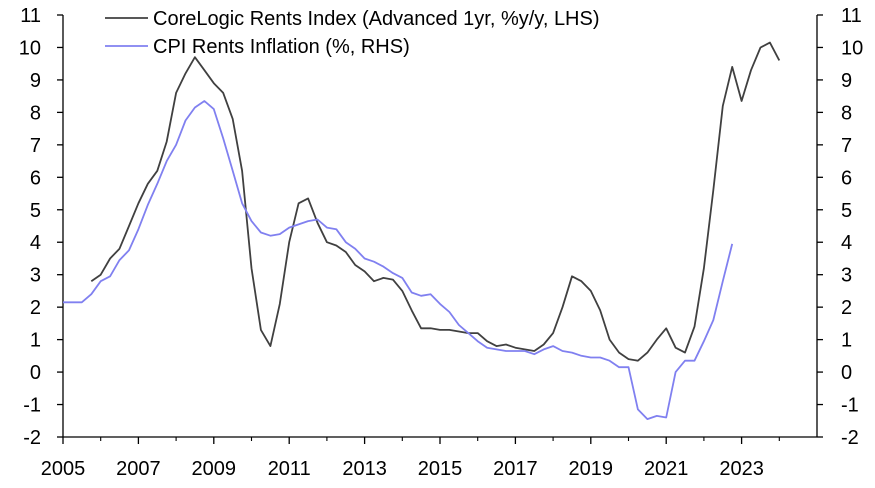 This screenshot has width=875, height=488. I want to click on y-right-tick-label: 11, so click(851, 16).